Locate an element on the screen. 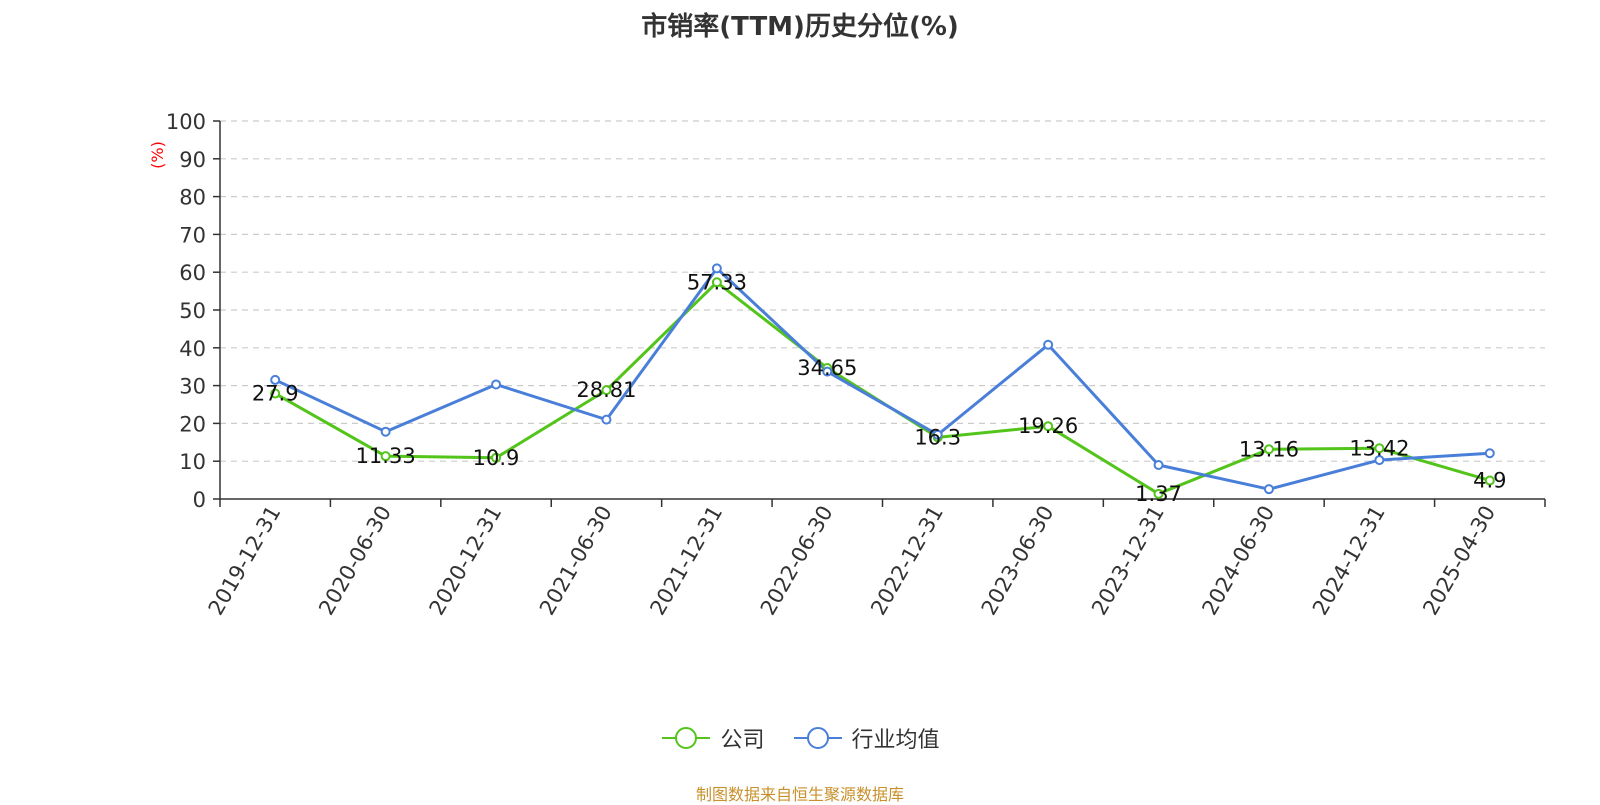 The height and width of the screenshot is (805, 1600). y-tick-label: 80 is located at coordinates (192, 198).